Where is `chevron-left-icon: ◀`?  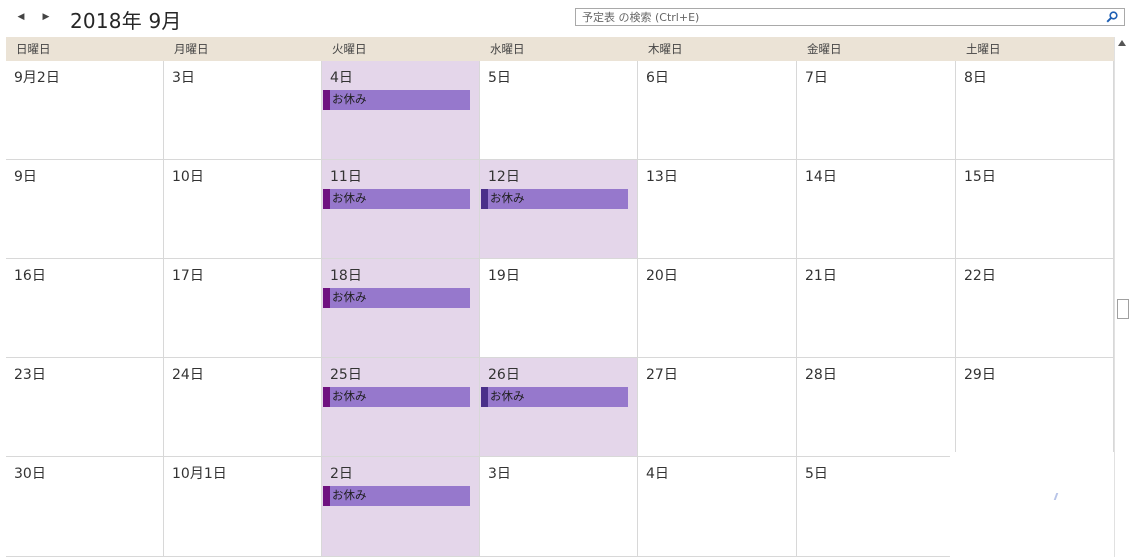
chevron-left-icon: ◀ is located at coordinates (21, 17).